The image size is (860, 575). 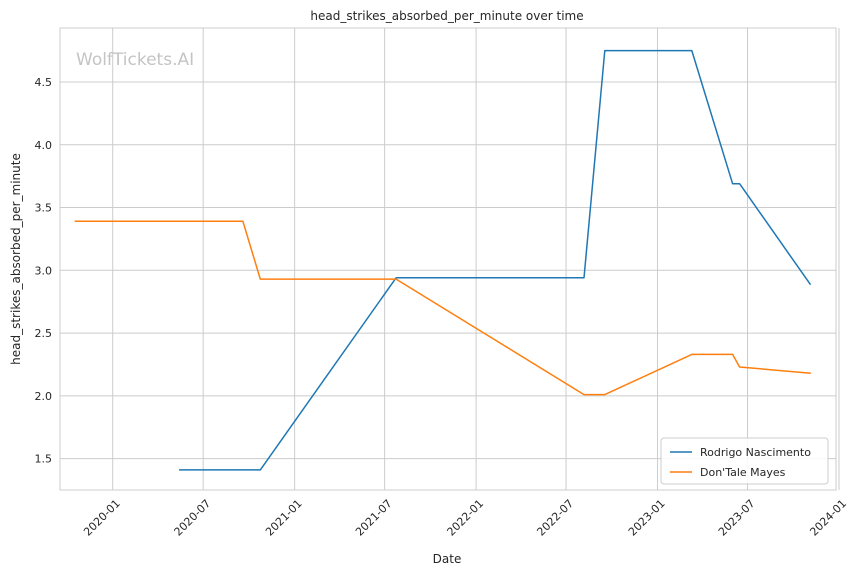 I want to click on x-tick-label: 2022-01, so click(x=466, y=518).